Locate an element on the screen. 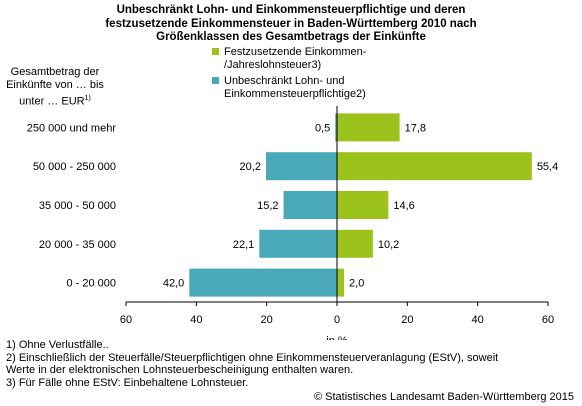 This screenshot has height=406, width=582. footnote: 1) Ohne Verlustfälle.. is located at coordinates (57, 345).